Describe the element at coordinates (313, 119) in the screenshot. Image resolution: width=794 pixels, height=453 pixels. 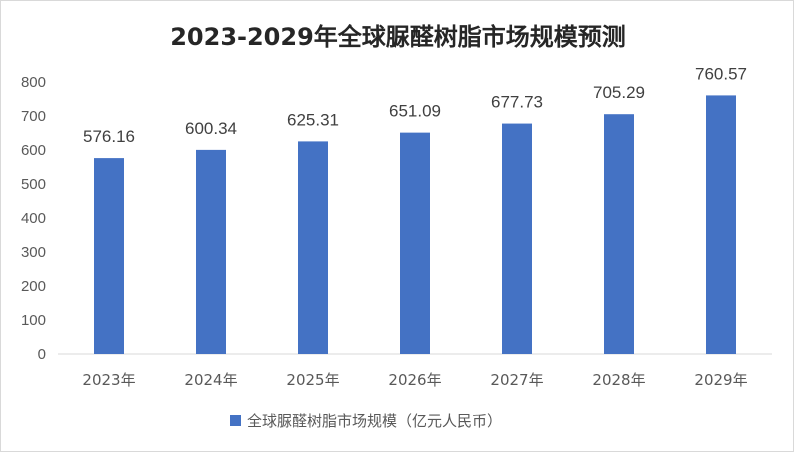
I see `data-label: 625.31` at that location.